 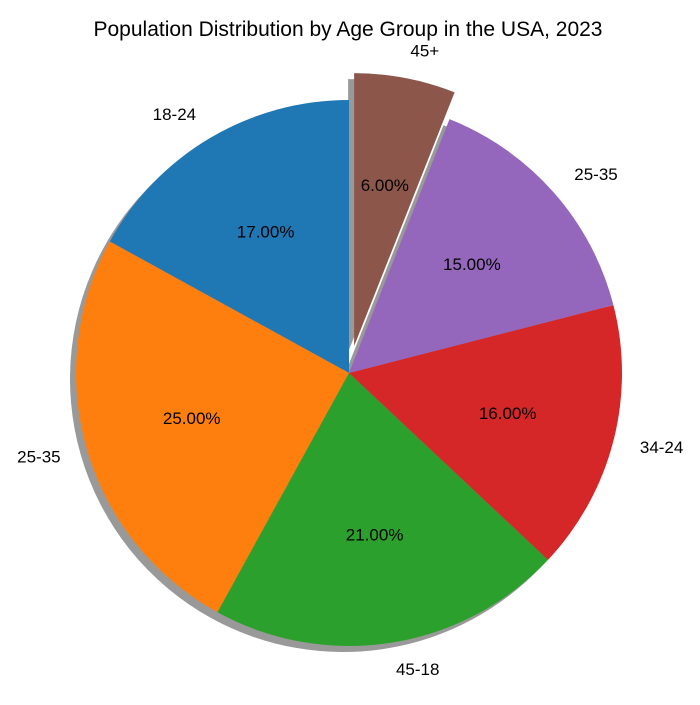 I want to click on slice-percent-34-24-3: 16.00%, so click(x=508, y=413).